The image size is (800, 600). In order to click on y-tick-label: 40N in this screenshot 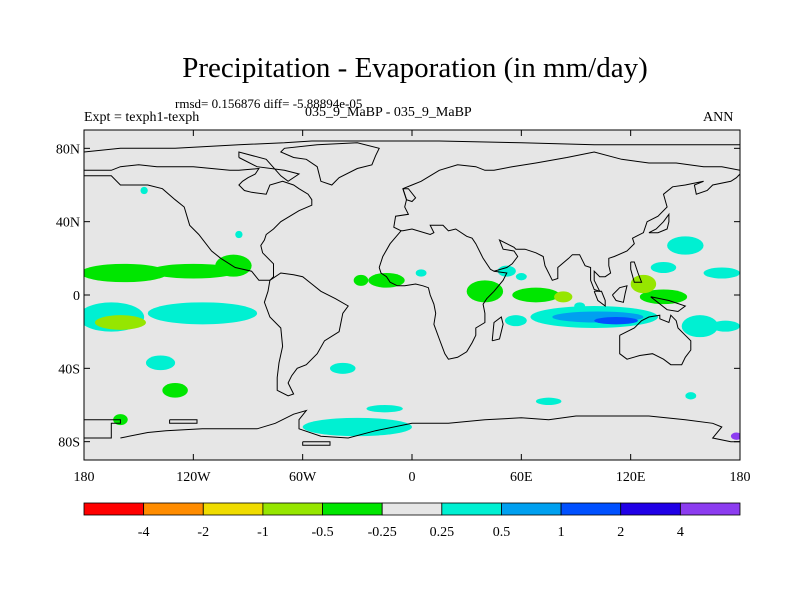, I will do `click(68, 223)`.